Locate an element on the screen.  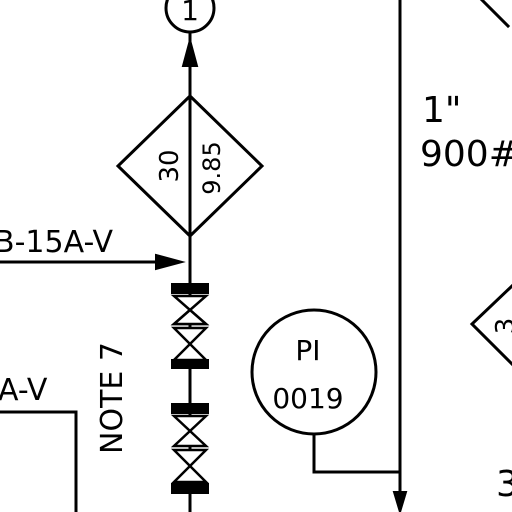
line-label-upper: B-15A-V is located at coordinates (57, 242).